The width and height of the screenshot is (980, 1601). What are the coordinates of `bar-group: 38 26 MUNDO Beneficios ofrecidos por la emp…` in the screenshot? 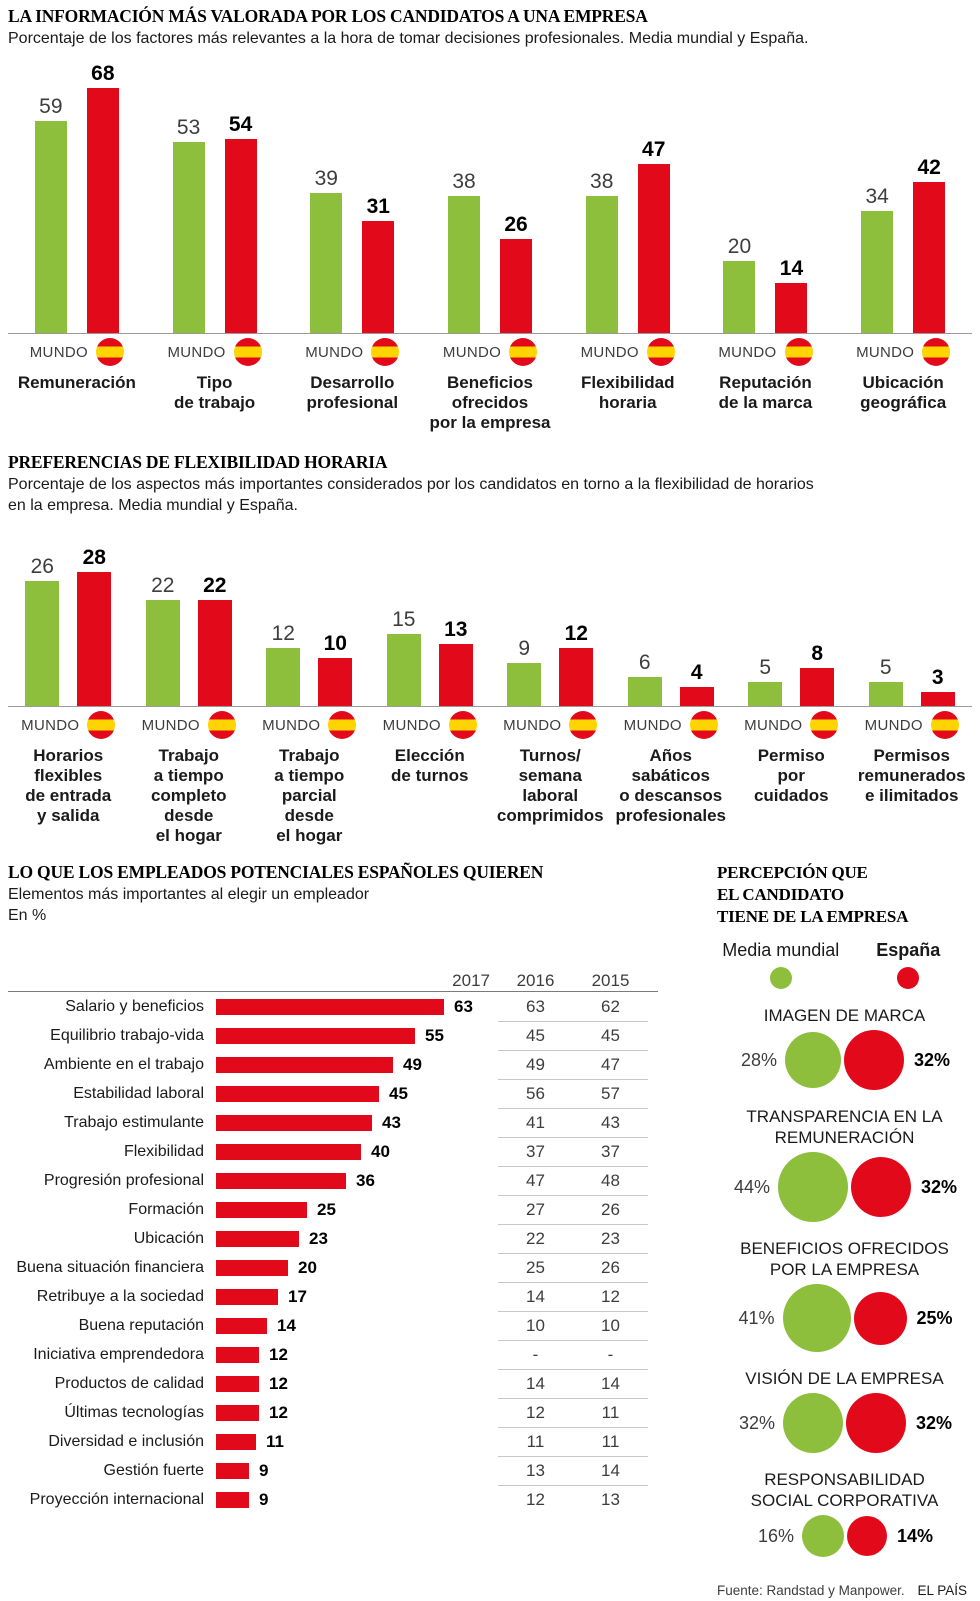 It's located at (490, 246).